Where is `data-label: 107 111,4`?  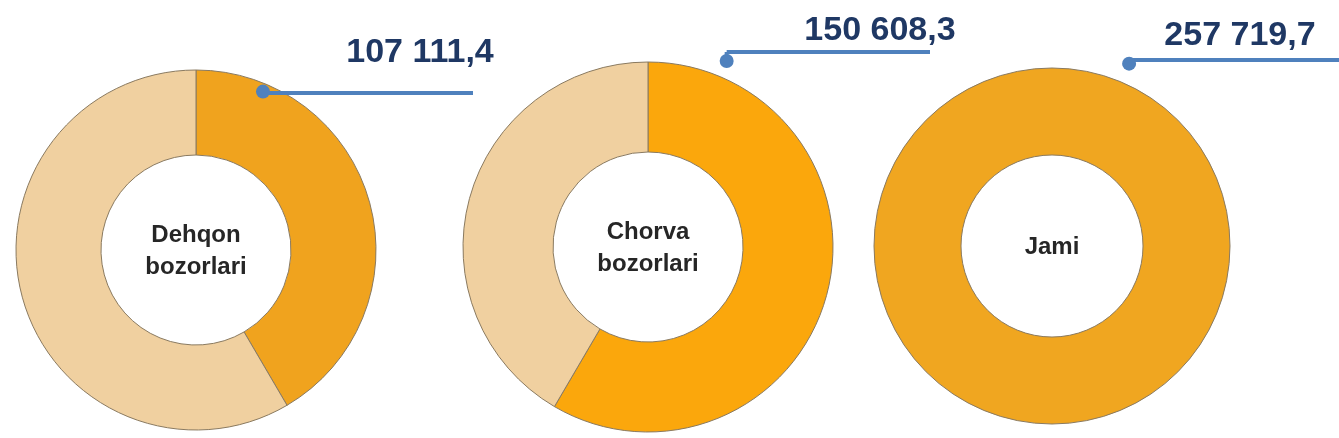
data-label: 107 111,4 is located at coordinates (420, 50).